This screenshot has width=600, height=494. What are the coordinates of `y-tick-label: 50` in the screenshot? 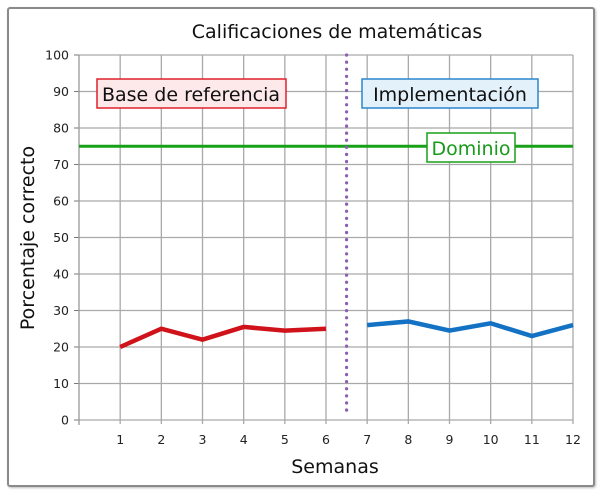 It's located at (61, 237).